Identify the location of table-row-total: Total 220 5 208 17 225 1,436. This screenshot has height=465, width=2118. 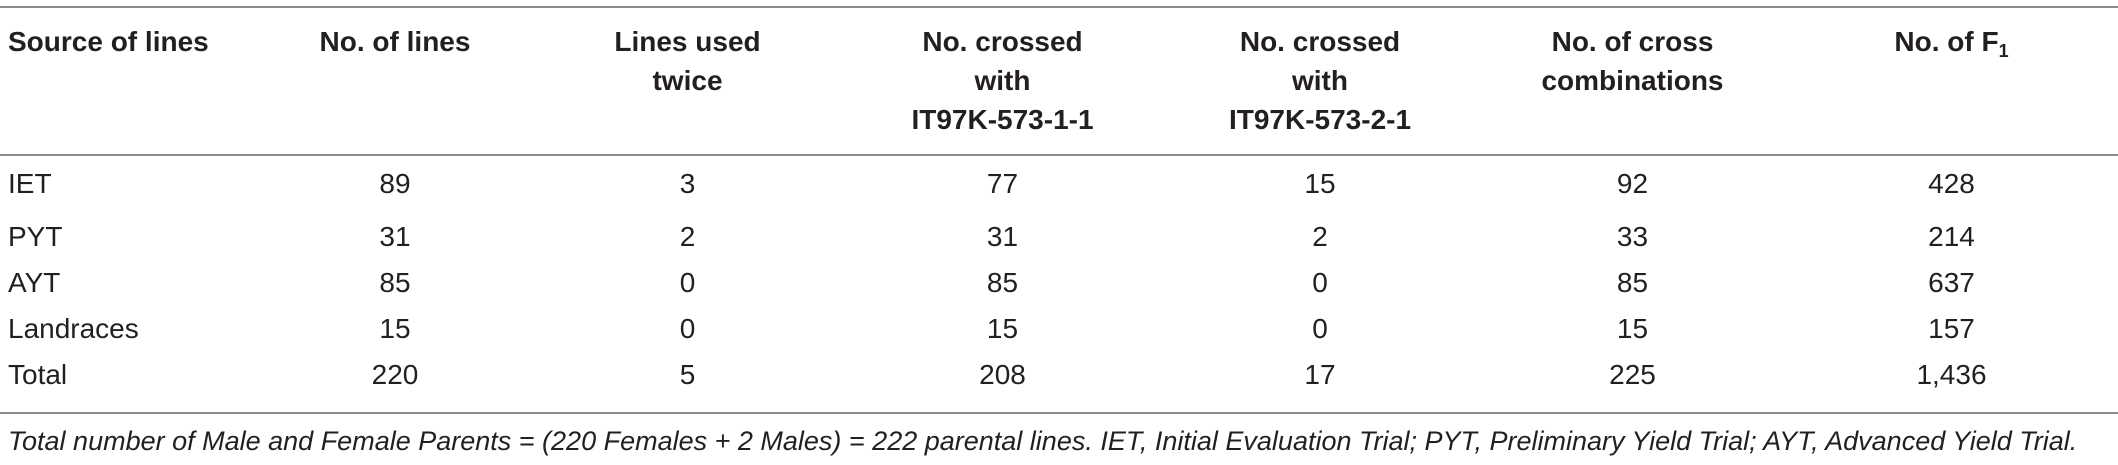
(1059, 375).